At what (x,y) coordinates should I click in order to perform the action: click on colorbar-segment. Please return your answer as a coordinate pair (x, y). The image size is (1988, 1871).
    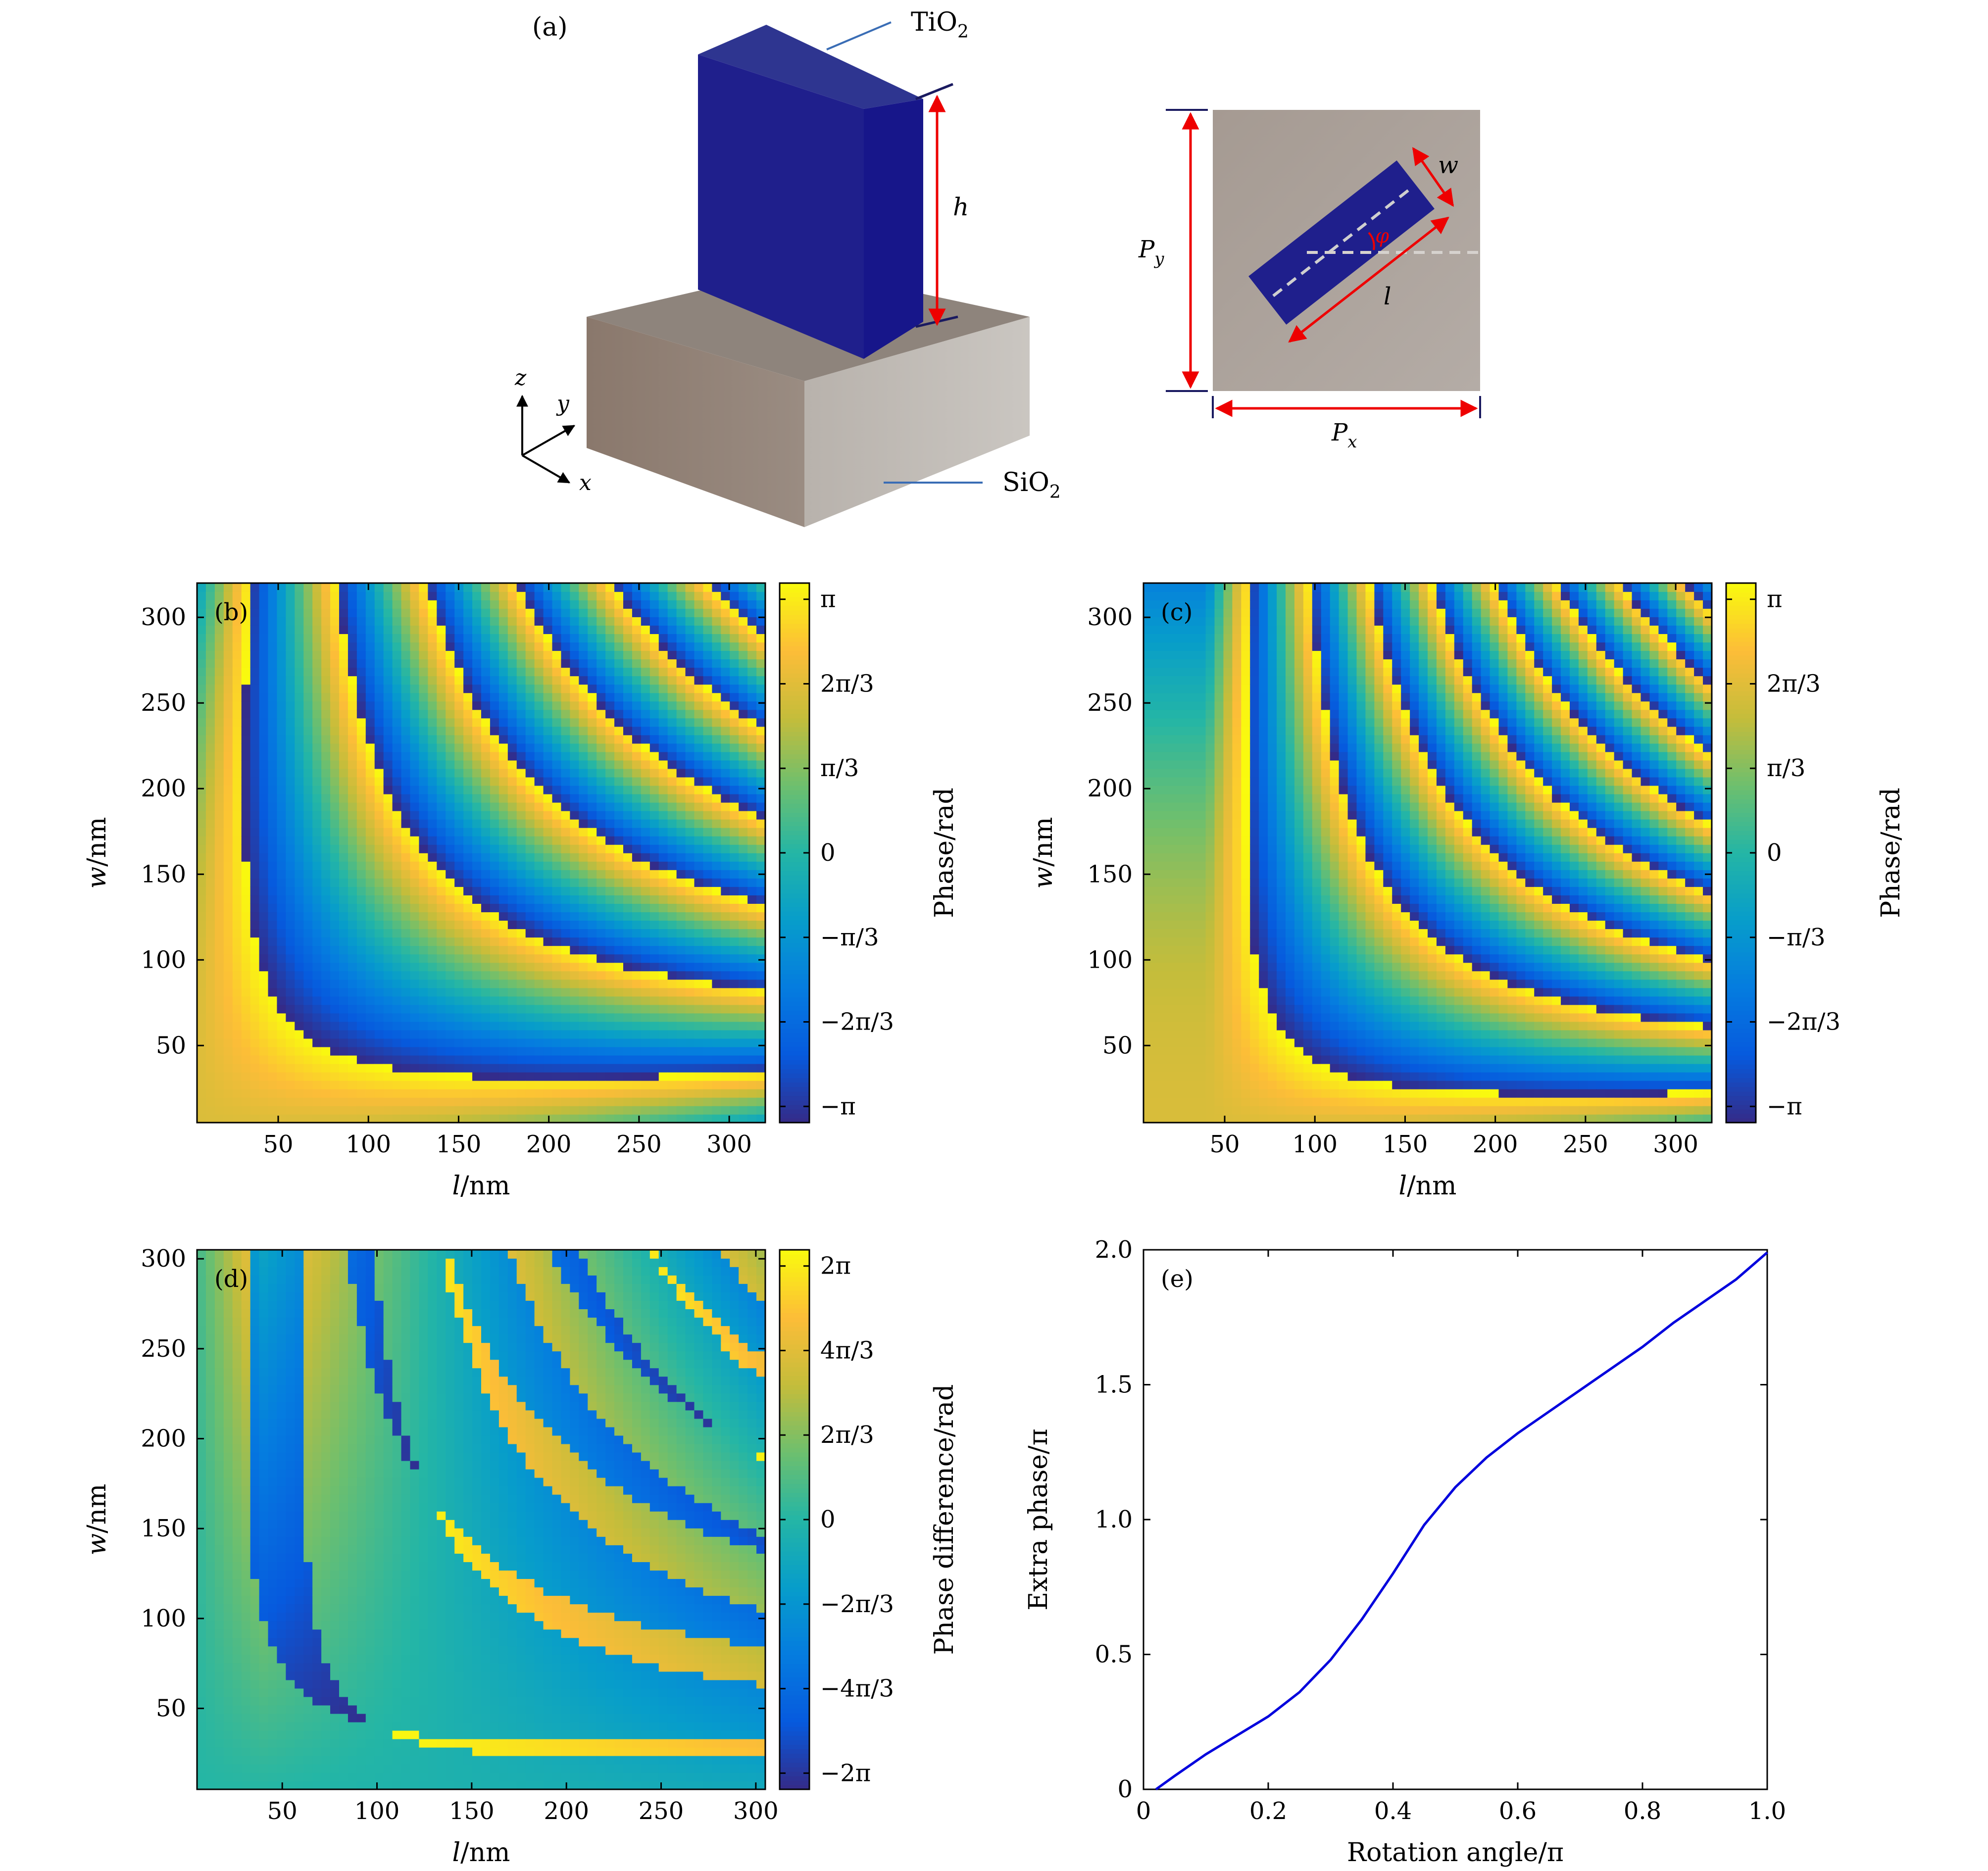
    Looking at the image, I should click on (794, 1044).